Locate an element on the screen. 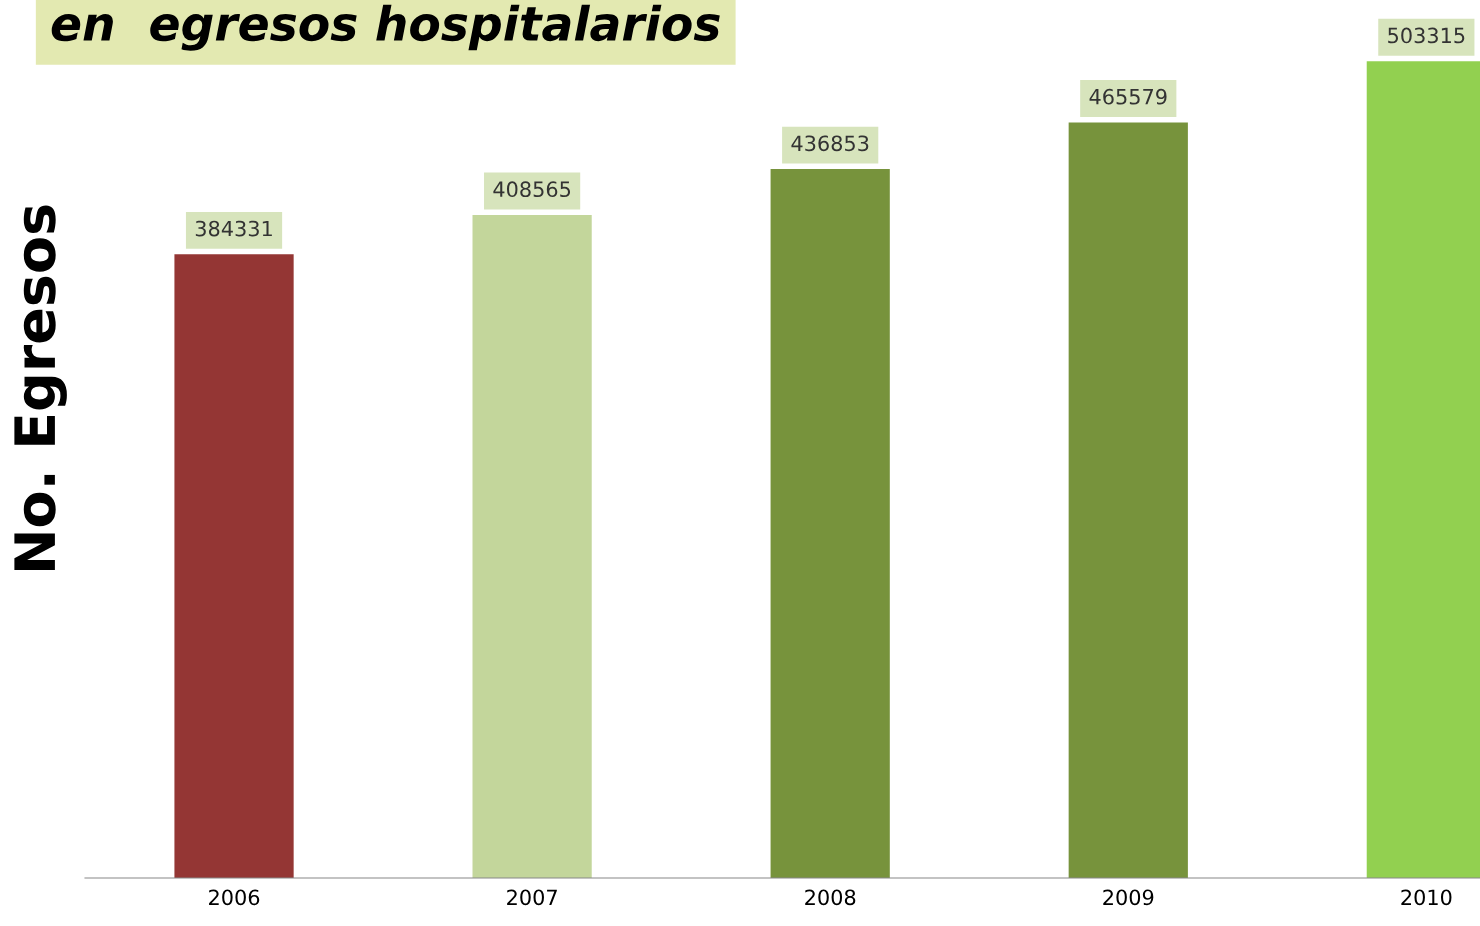  data-label: 465579 is located at coordinates (1128, 96).